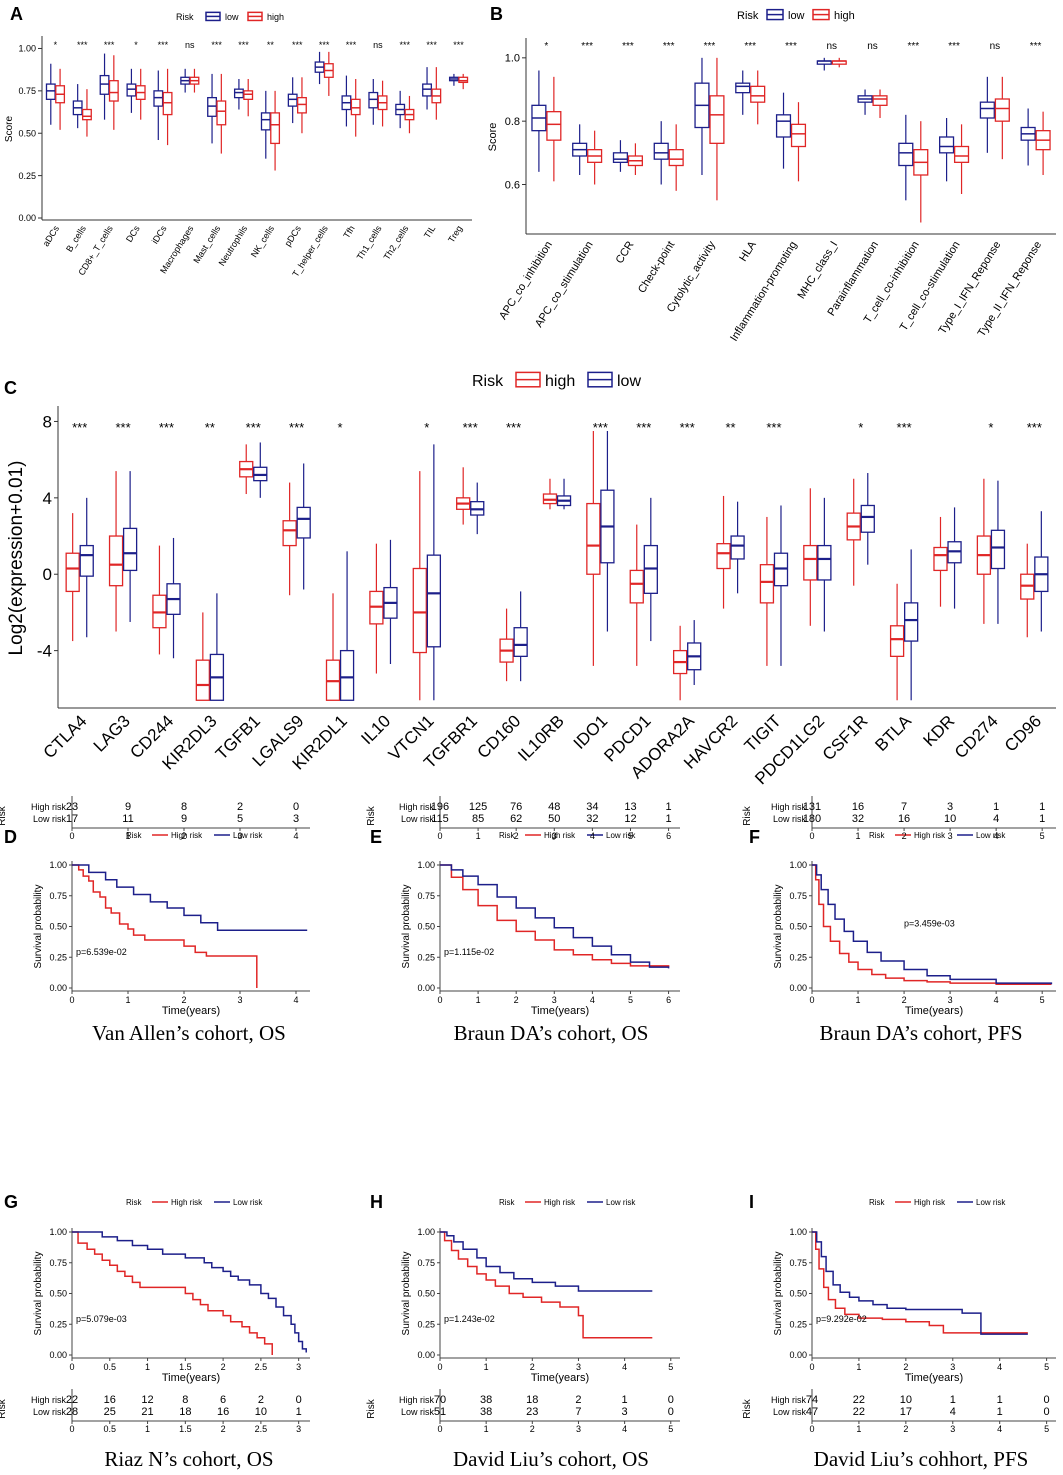  Describe the element at coordinates (778, 1294) in the screenshot. I see `y-axis-title: Survival probability` at that location.